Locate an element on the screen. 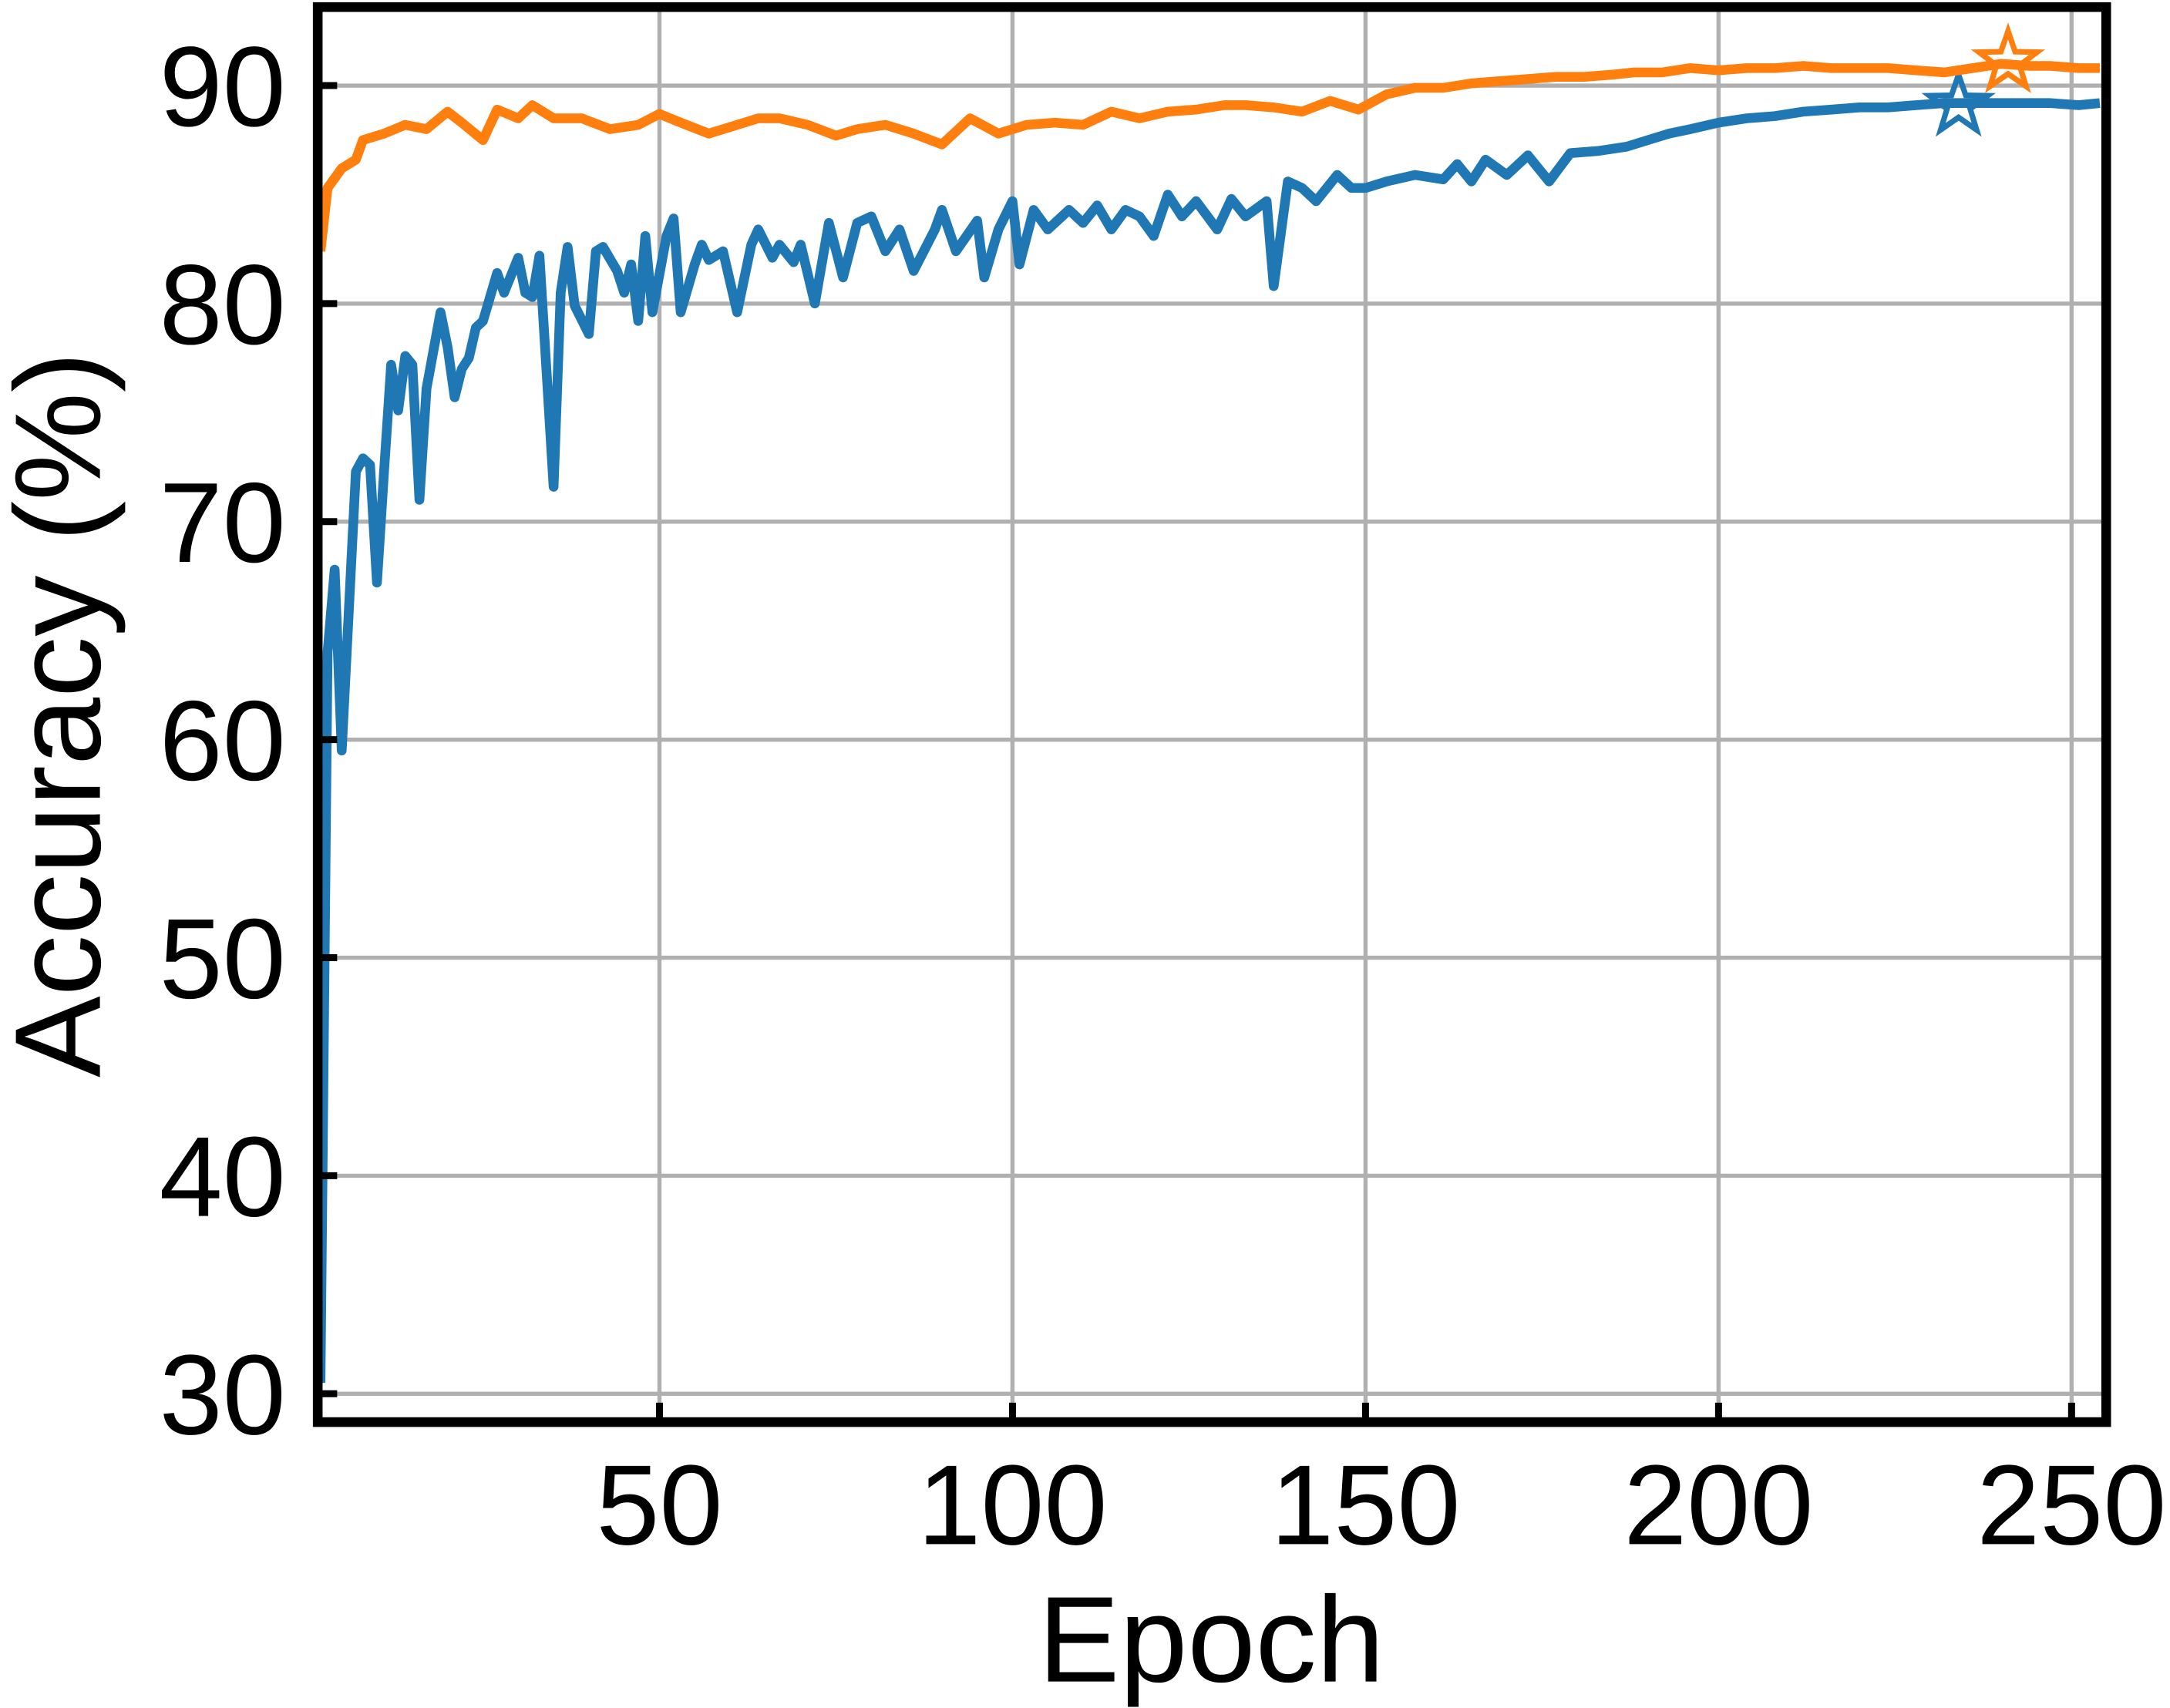 This screenshot has width=2170, height=1708. series-line is located at coordinates (1209, 155).